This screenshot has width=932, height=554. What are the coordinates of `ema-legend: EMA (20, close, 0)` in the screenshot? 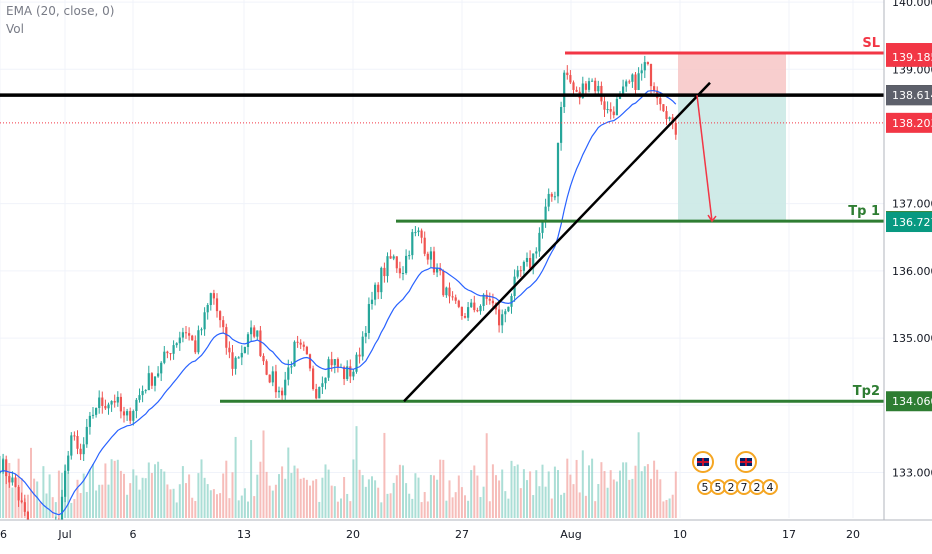 It's located at (60, 11).